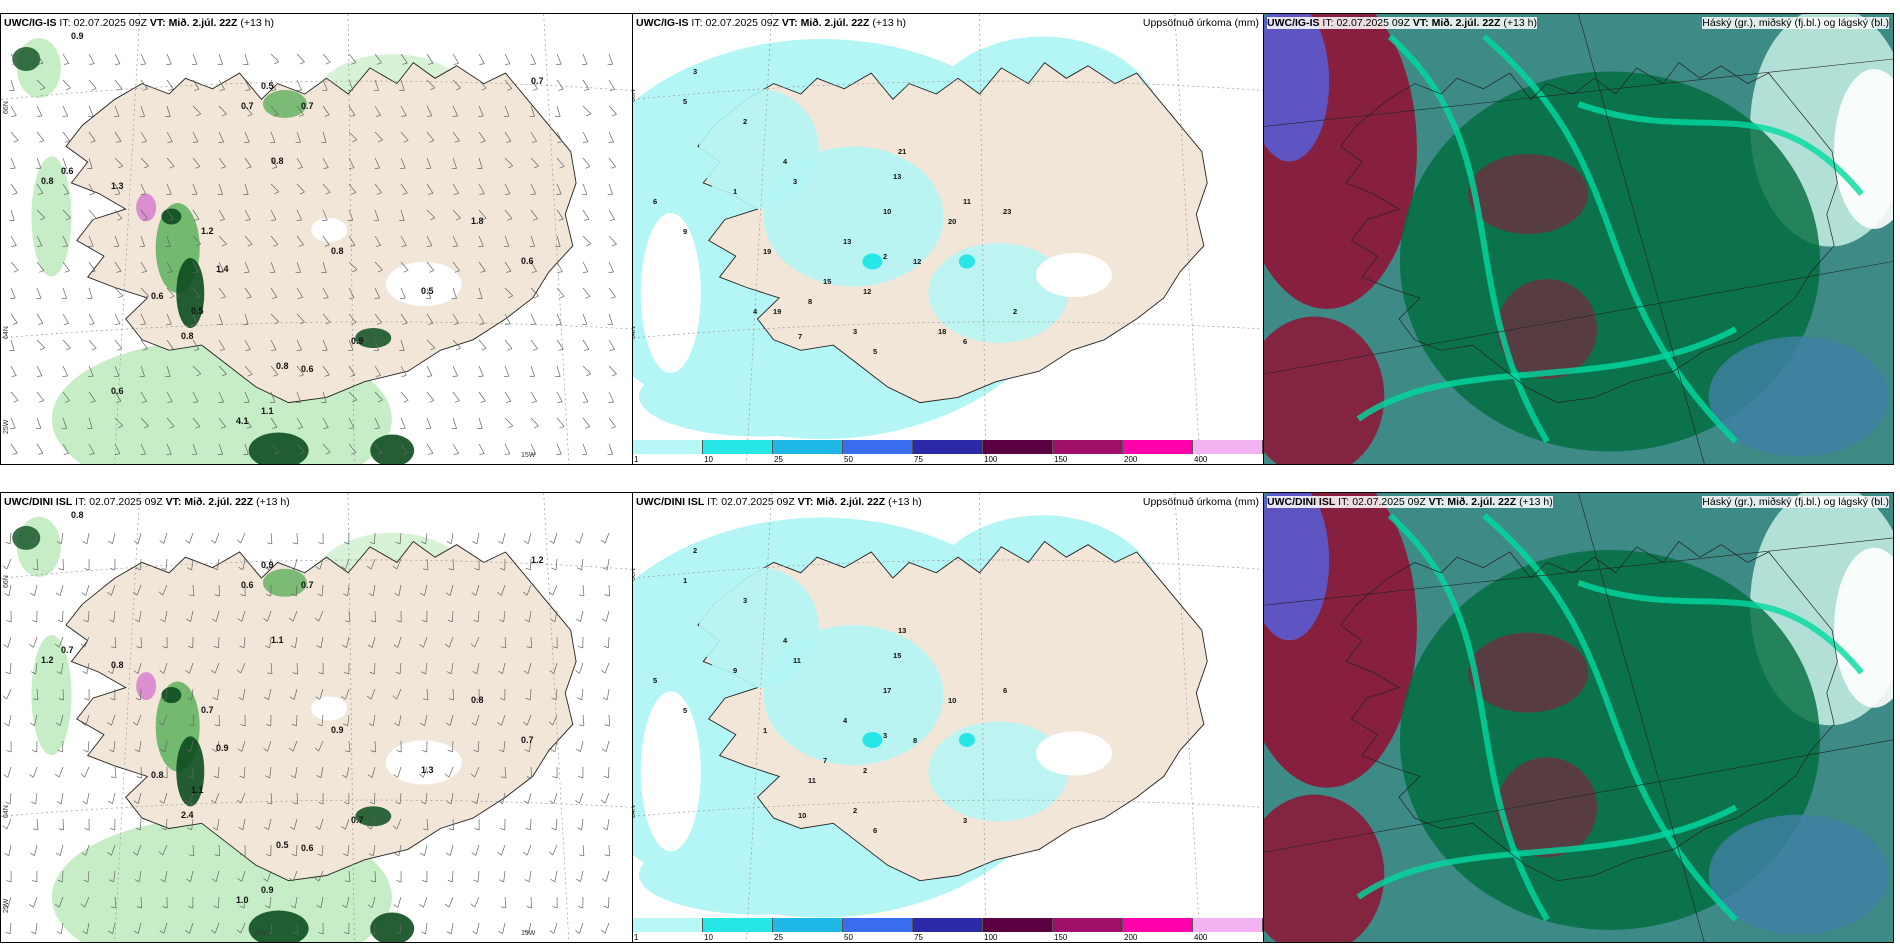  Describe the element at coordinates (146, 686) in the screenshot. I see `precip-intense` at that location.